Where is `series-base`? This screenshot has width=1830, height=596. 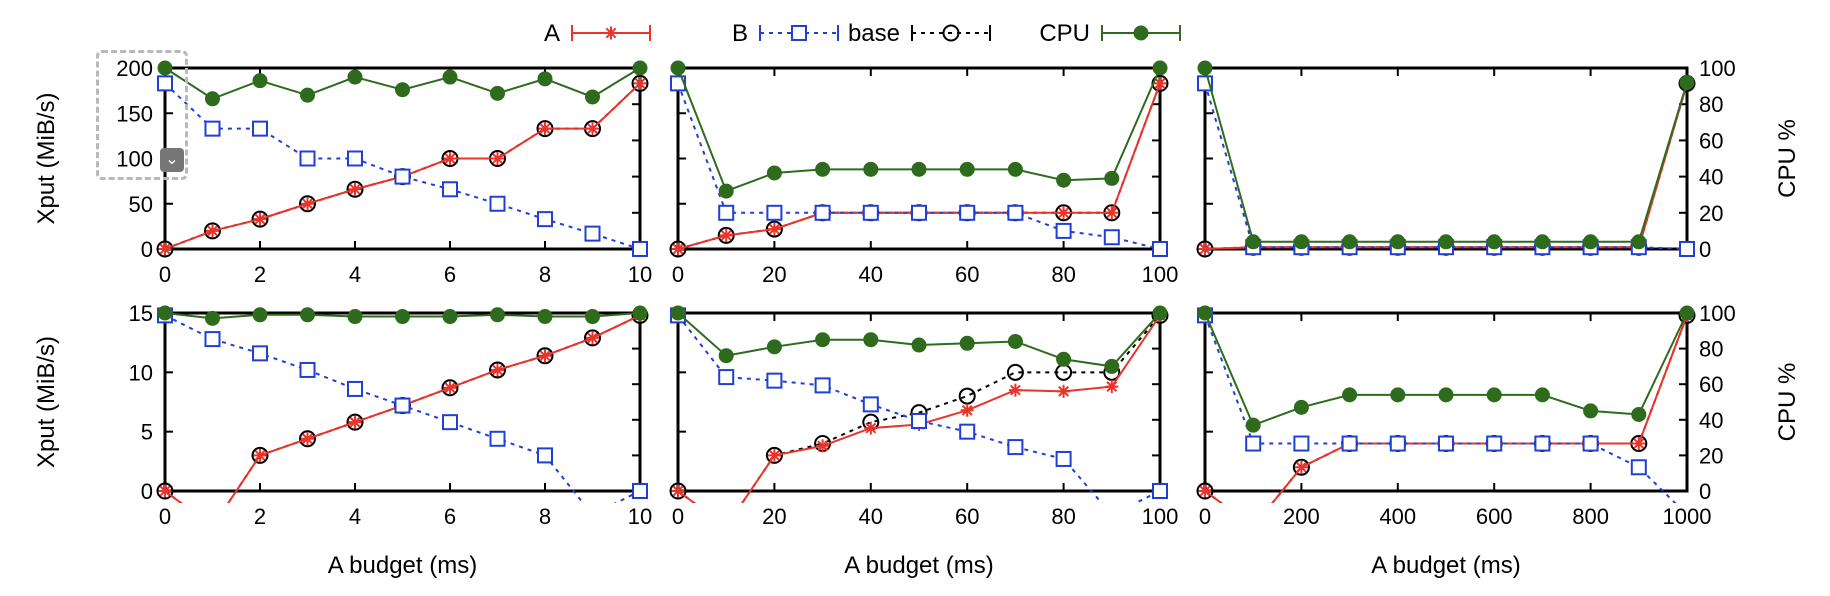 series-base is located at coordinates (1446, 166).